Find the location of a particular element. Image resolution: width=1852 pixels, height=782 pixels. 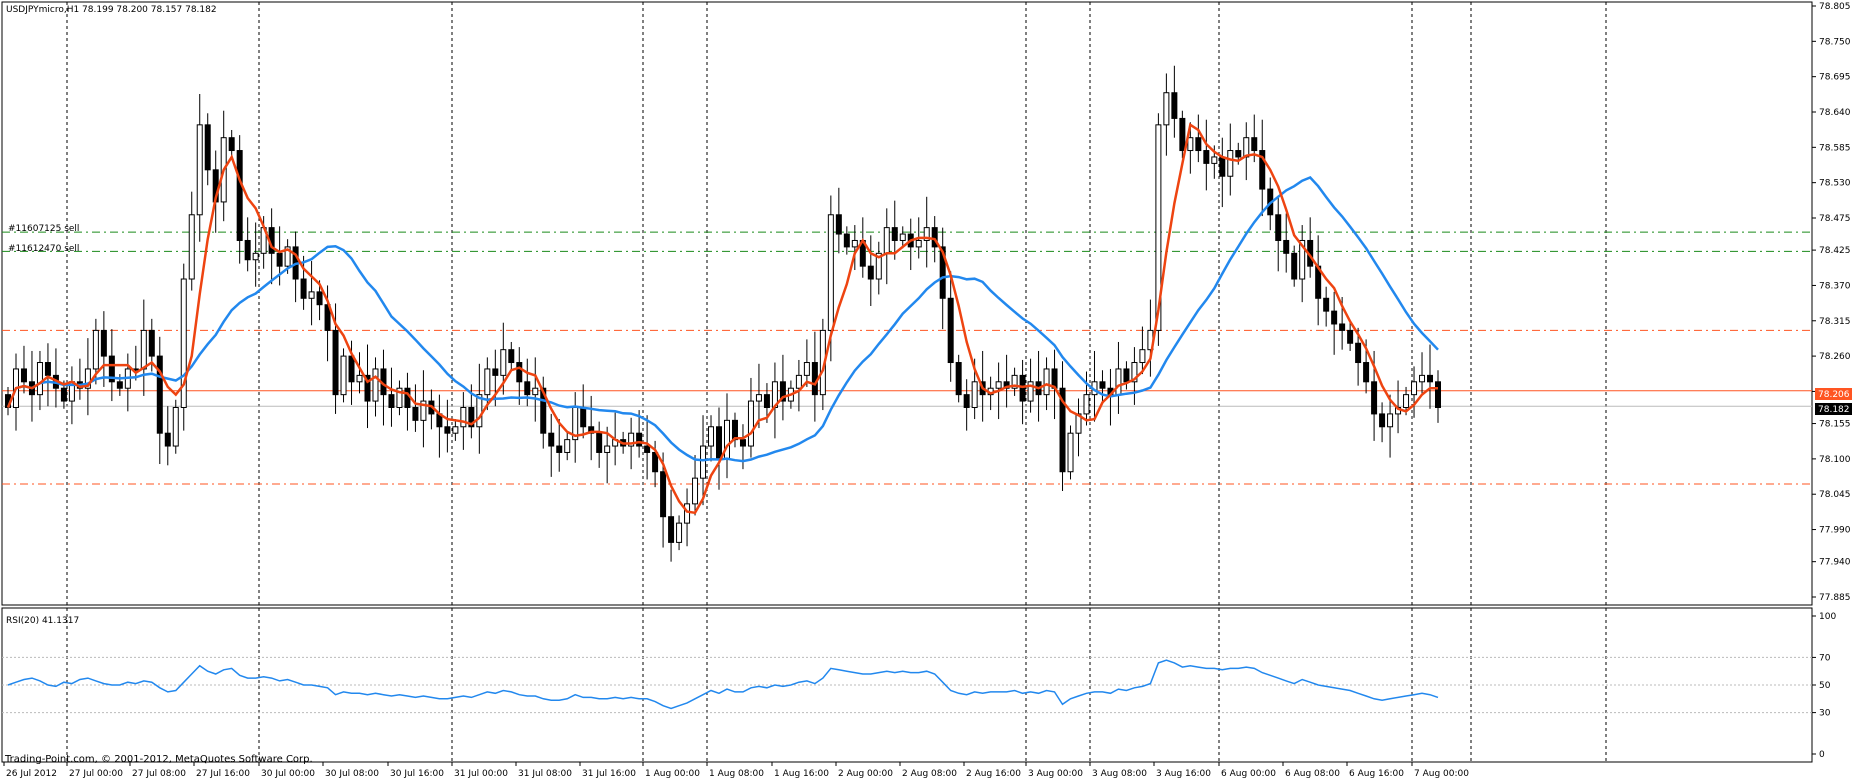

rsi-tick-label: 50 is located at coordinates (1825, 686).